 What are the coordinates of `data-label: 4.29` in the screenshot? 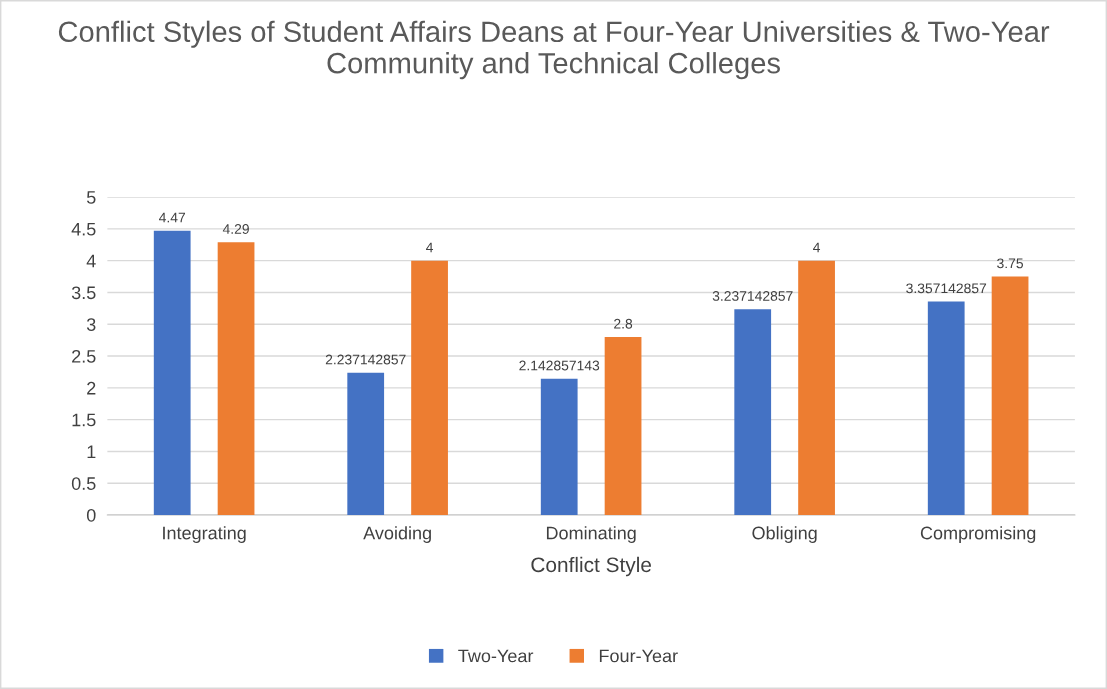 It's located at (235, 229).